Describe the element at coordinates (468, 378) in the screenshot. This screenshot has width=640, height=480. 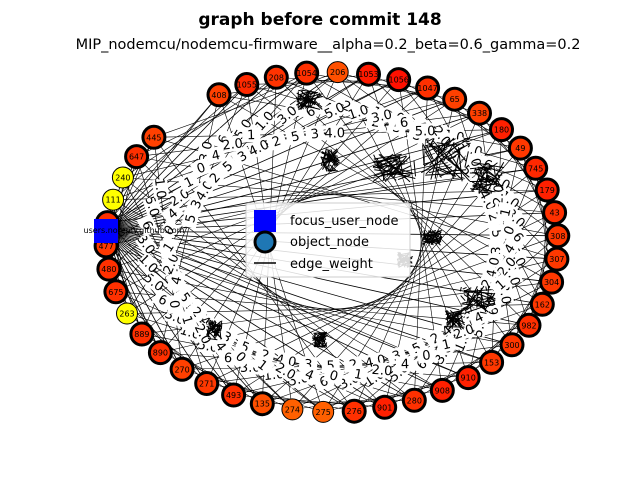
I see `object-node: 910` at that location.